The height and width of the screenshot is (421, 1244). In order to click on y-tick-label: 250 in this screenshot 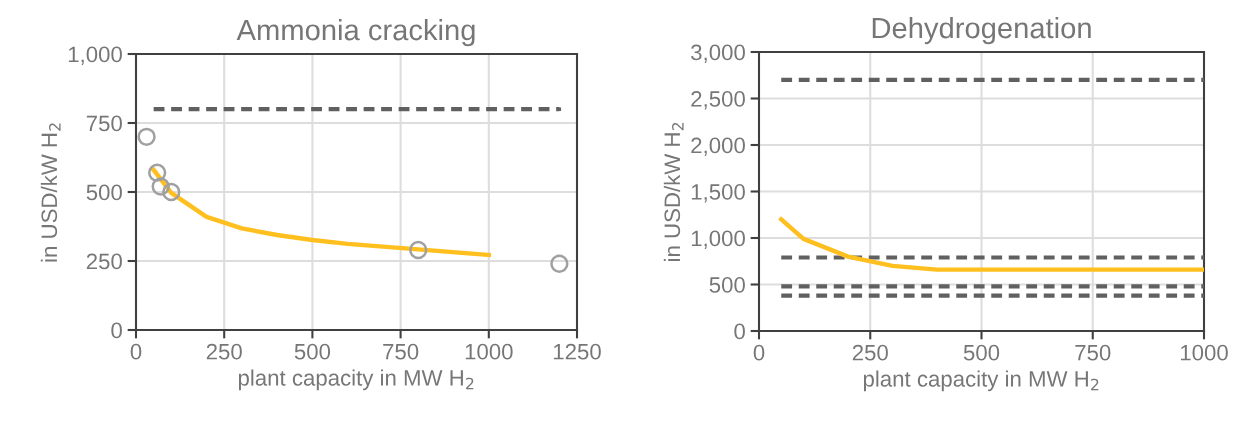, I will do `click(104, 261)`.